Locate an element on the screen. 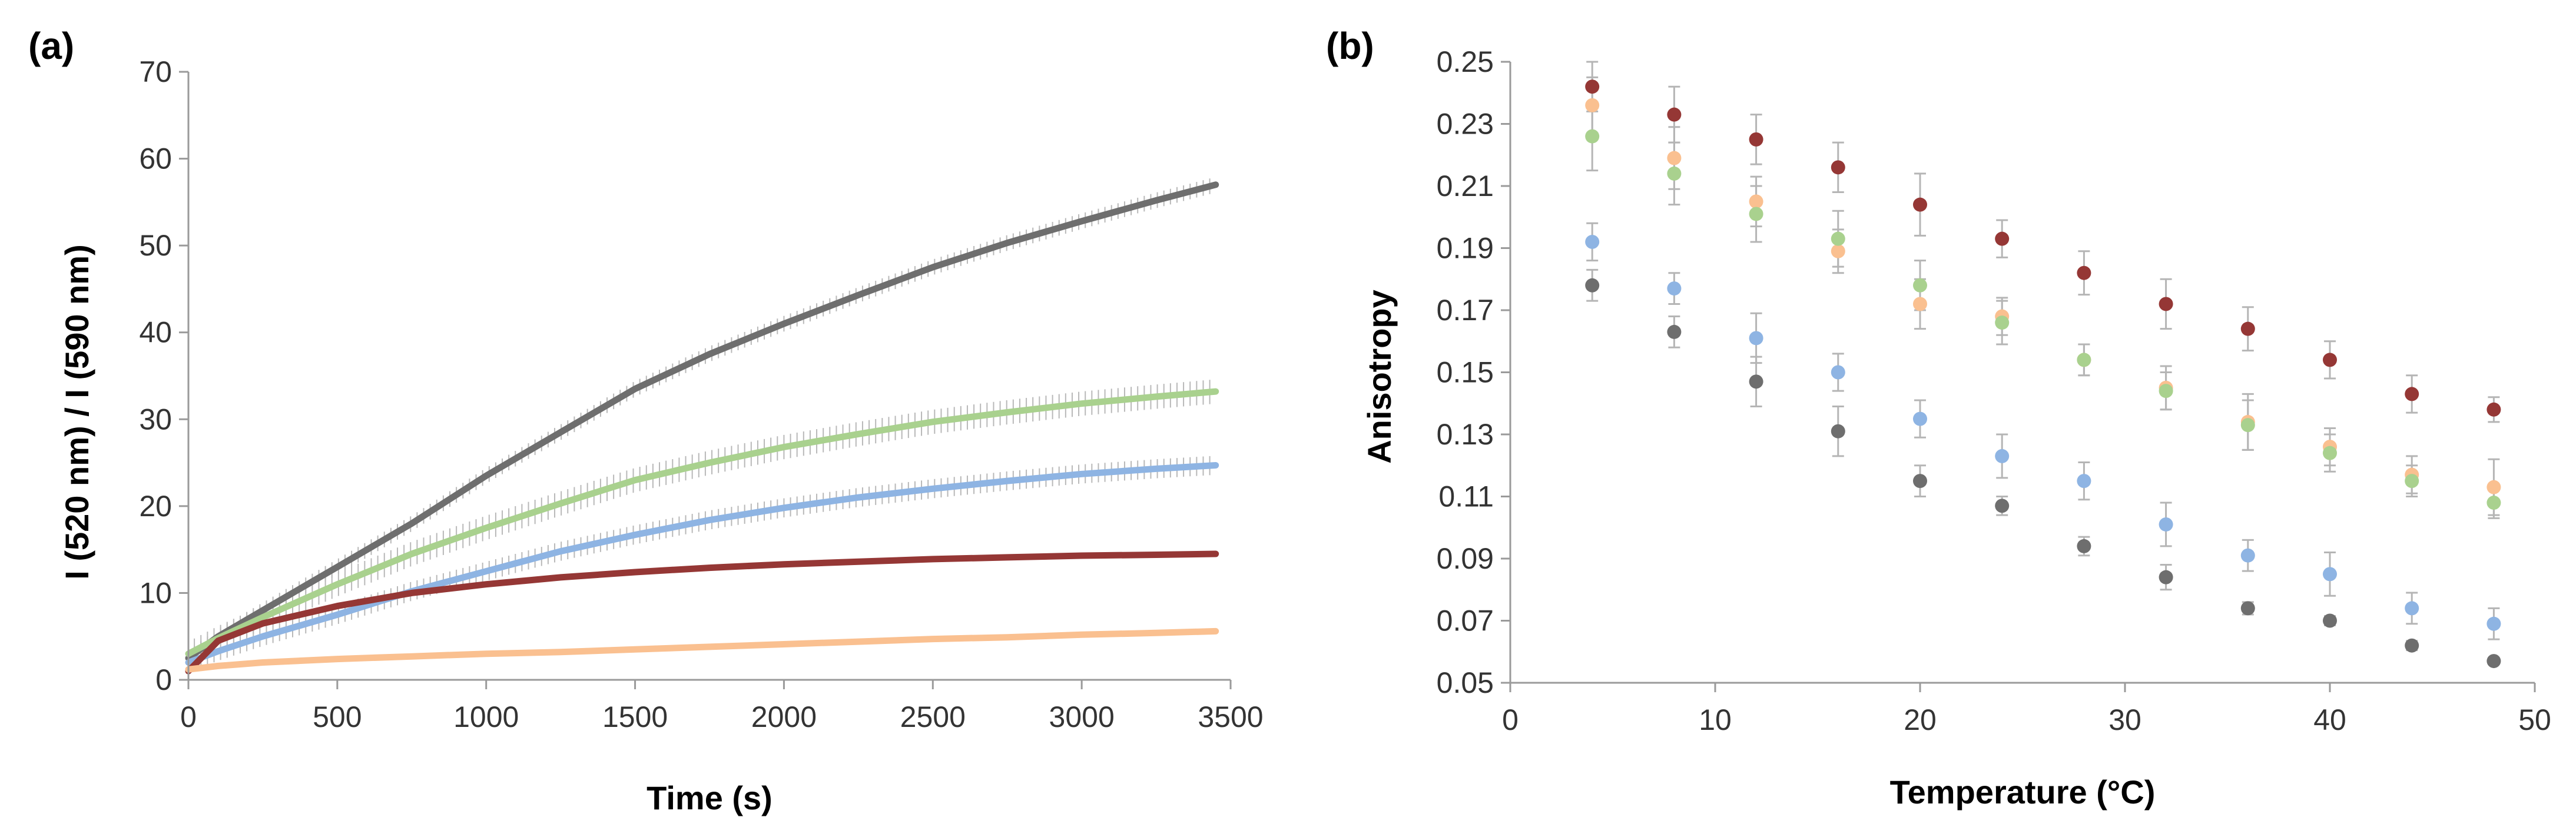  panel-b-x-ticks: 0 10 20 30 40 50 is located at coordinates (2026, 710).